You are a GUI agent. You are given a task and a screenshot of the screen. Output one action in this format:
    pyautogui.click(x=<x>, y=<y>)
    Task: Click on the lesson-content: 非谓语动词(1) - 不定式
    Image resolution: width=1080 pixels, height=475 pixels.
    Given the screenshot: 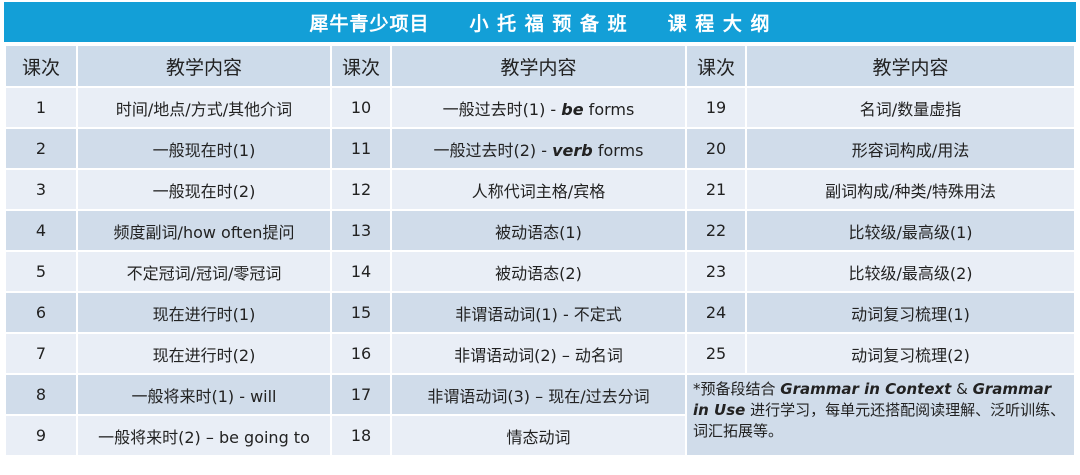 What is the action you would take?
    pyautogui.click(x=538, y=312)
    